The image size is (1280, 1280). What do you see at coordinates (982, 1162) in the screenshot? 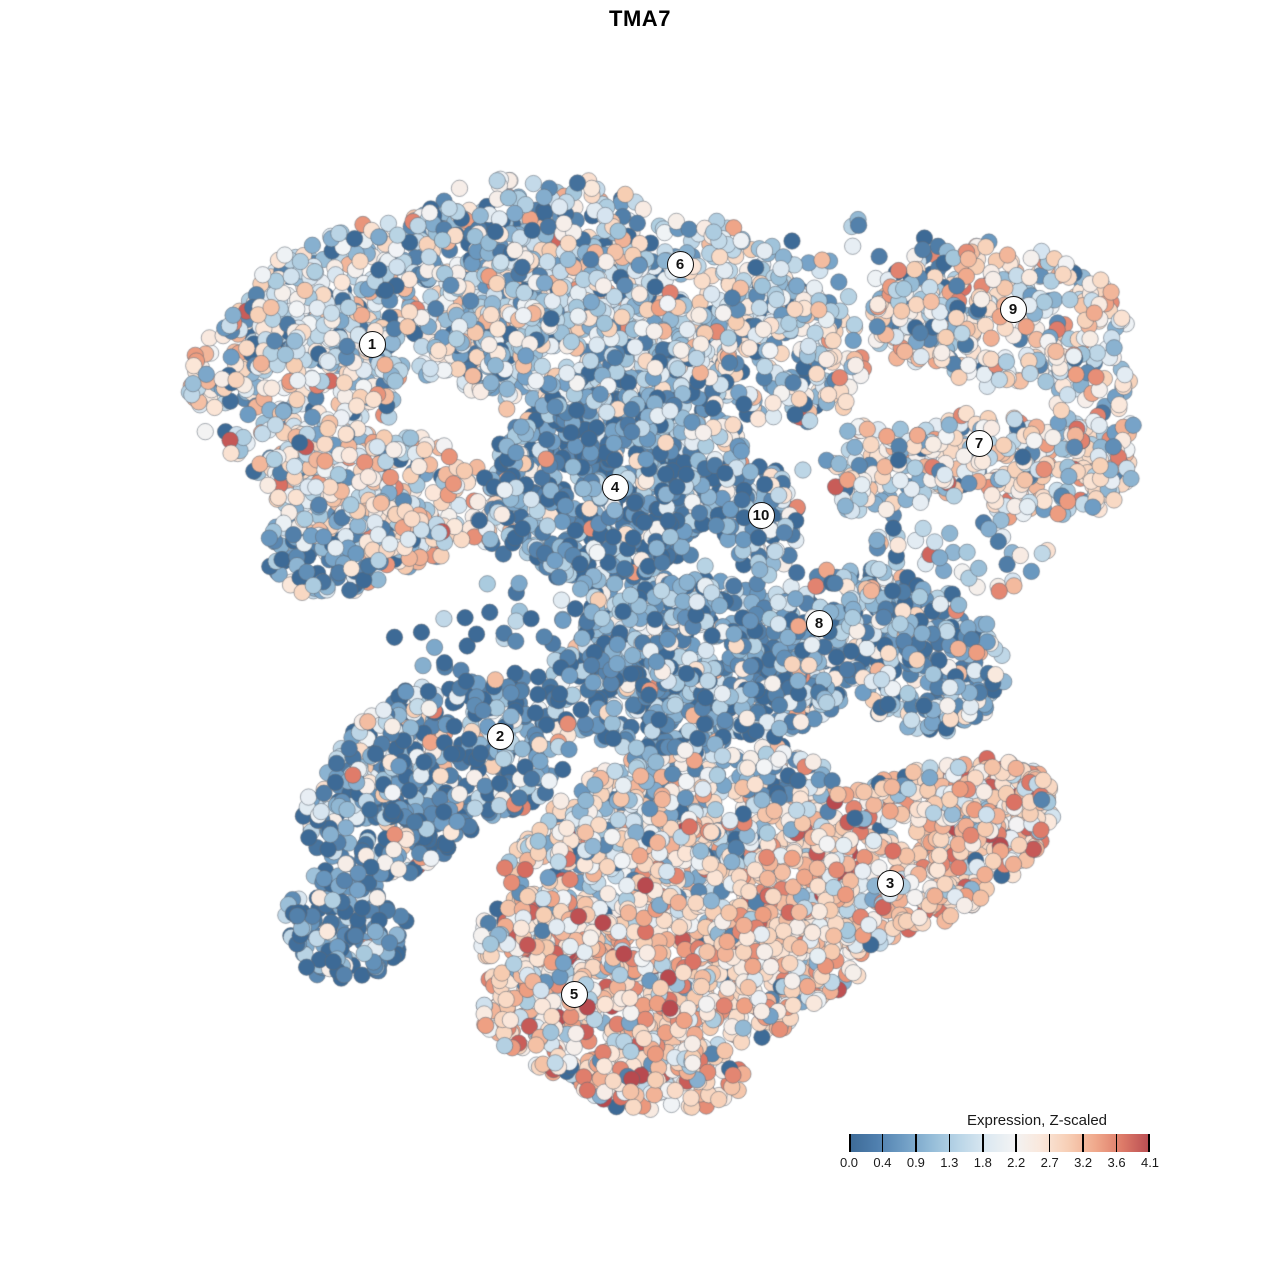
I see `legend-tick-label: 1.8` at bounding box center [982, 1162].